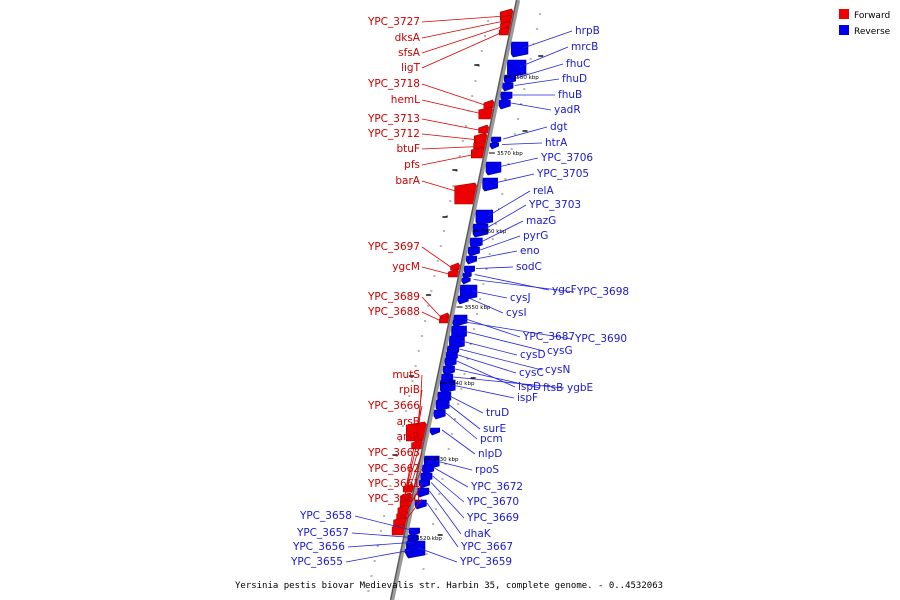 The height and width of the screenshot is (600, 900). What do you see at coordinates (844, 30) in the screenshot?
I see `legend-reverse-swatch` at bounding box center [844, 30].